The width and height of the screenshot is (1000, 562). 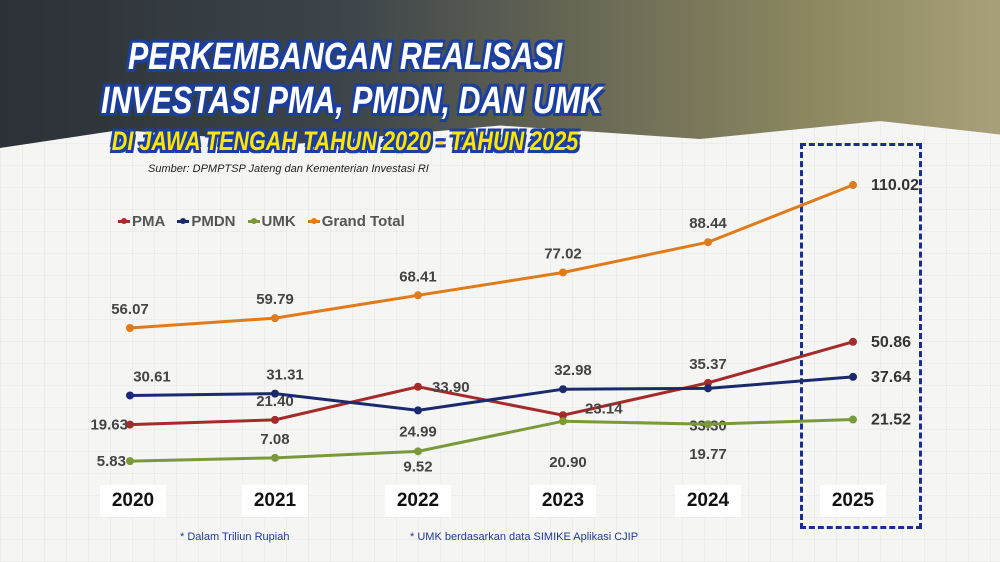 What do you see at coordinates (133, 501) in the screenshot?
I see `x-tick-label-2020: 2020` at bounding box center [133, 501].